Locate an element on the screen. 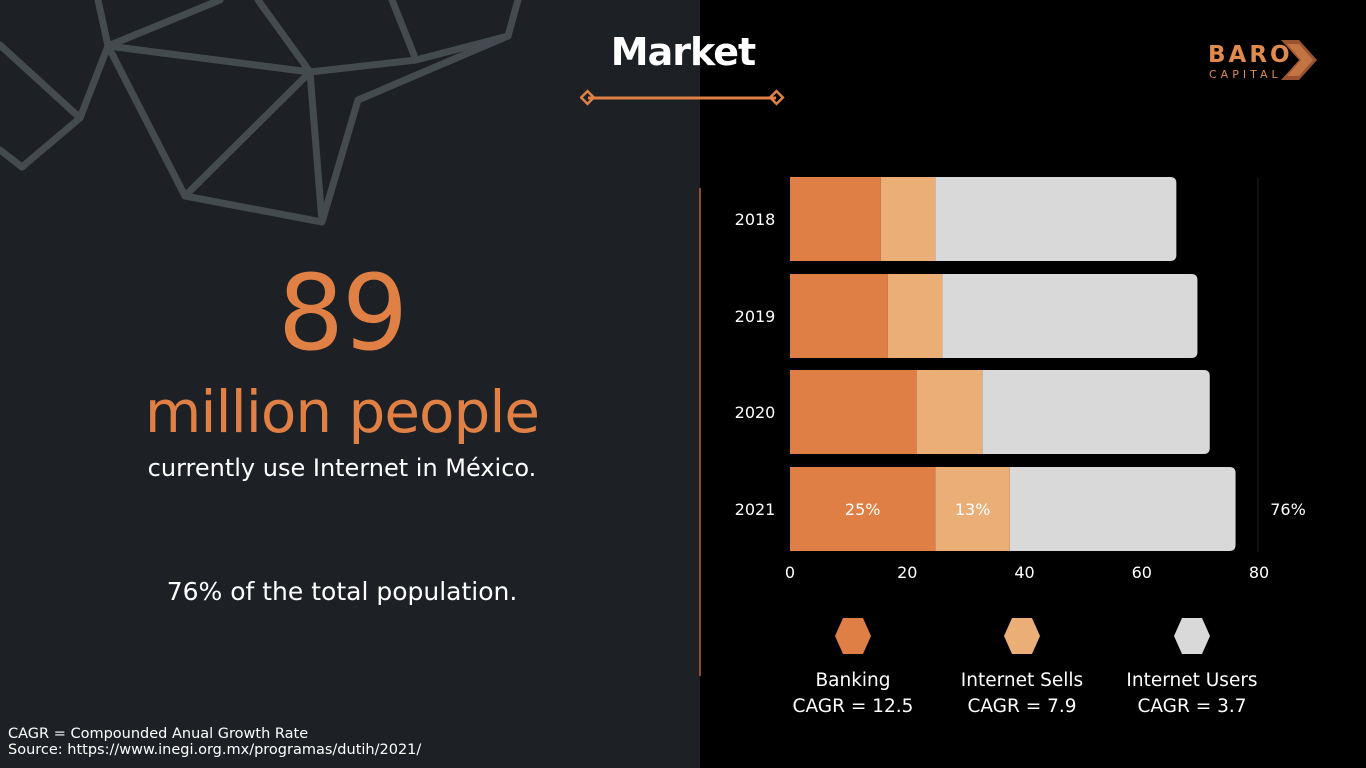 Image resolution: width=1366 pixels, height=768 pixels. headline-unit: million people is located at coordinates (342, 412).